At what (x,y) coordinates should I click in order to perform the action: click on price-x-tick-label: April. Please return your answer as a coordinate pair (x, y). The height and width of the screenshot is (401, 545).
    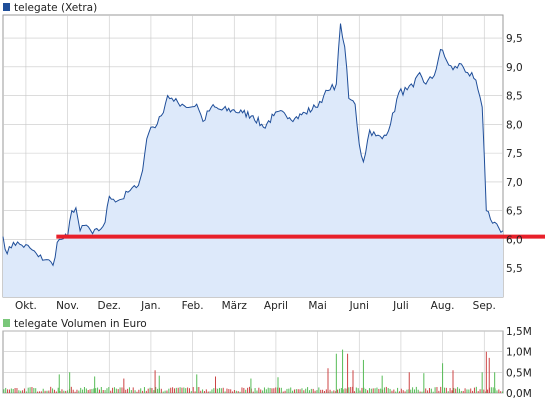
    Looking at the image, I should click on (276, 306).